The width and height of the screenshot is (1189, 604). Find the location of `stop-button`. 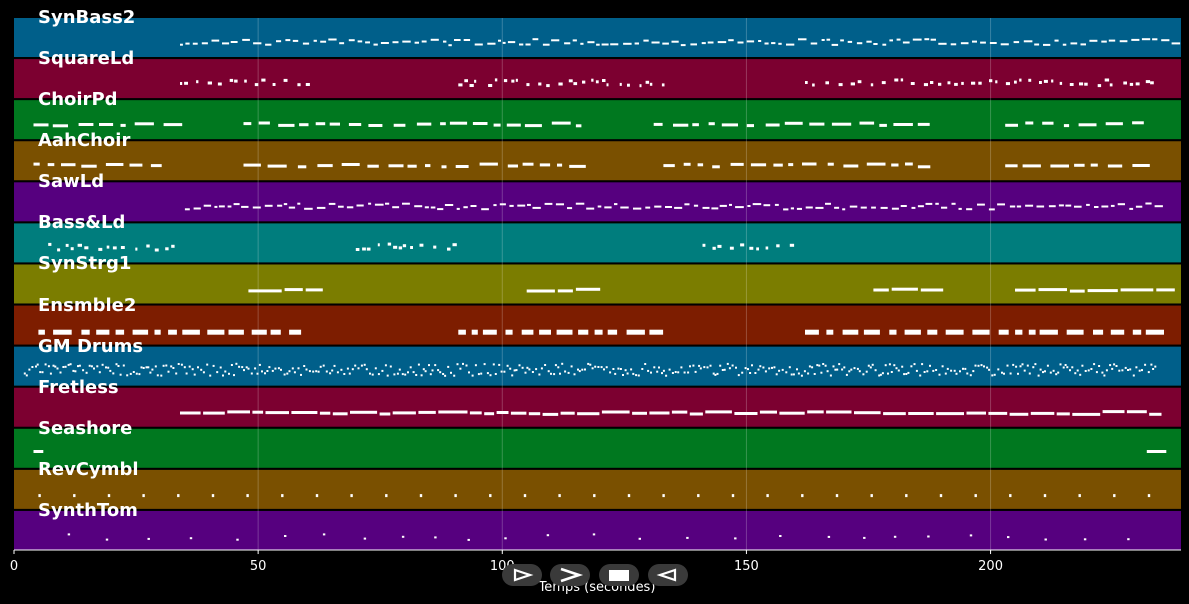

stop-button is located at coordinates (619, 575).